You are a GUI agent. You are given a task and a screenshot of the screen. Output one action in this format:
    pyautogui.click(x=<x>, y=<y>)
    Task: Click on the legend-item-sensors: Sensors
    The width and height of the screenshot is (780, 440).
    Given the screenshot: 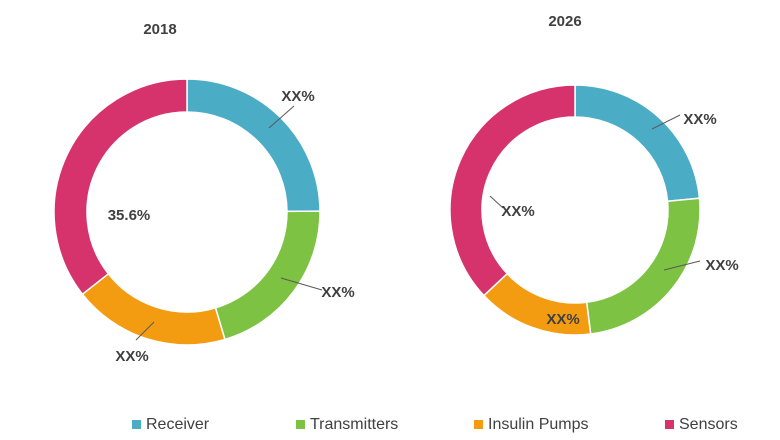 What is the action you would take?
    pyautogui.click(x=701, y=424)
    